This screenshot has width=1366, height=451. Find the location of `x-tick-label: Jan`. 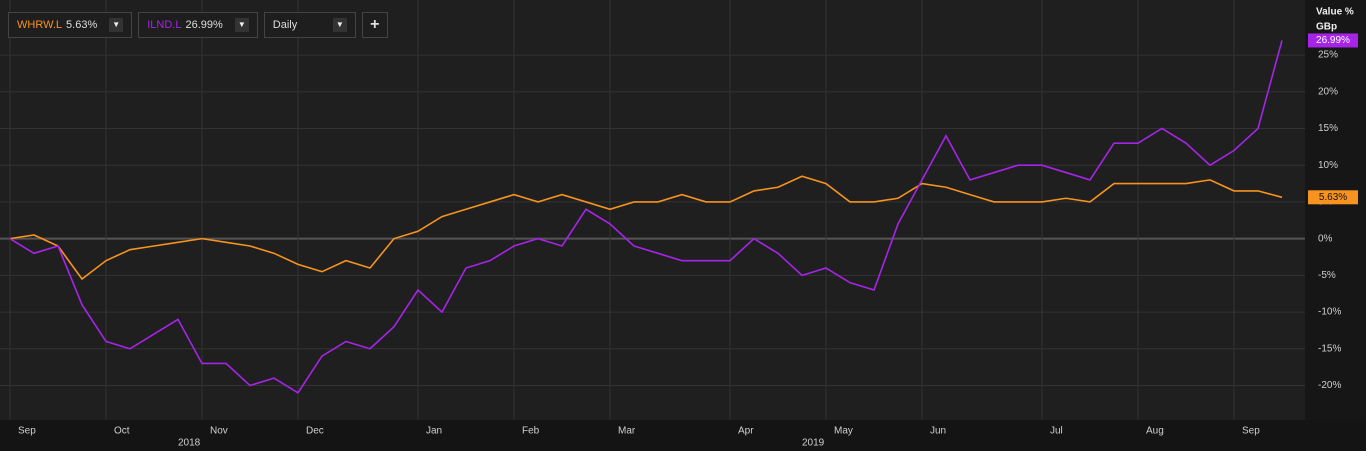

x-tick-label: Jan is located at coordinates (434, 431).